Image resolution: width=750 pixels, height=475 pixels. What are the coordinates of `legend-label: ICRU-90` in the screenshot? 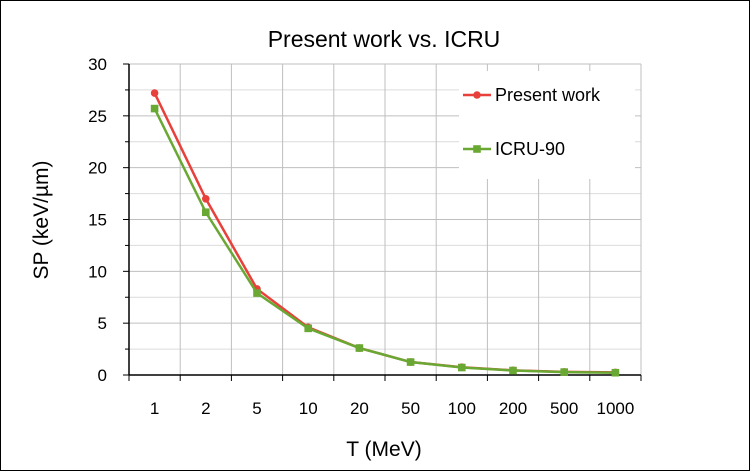 It's located at (530, 149).